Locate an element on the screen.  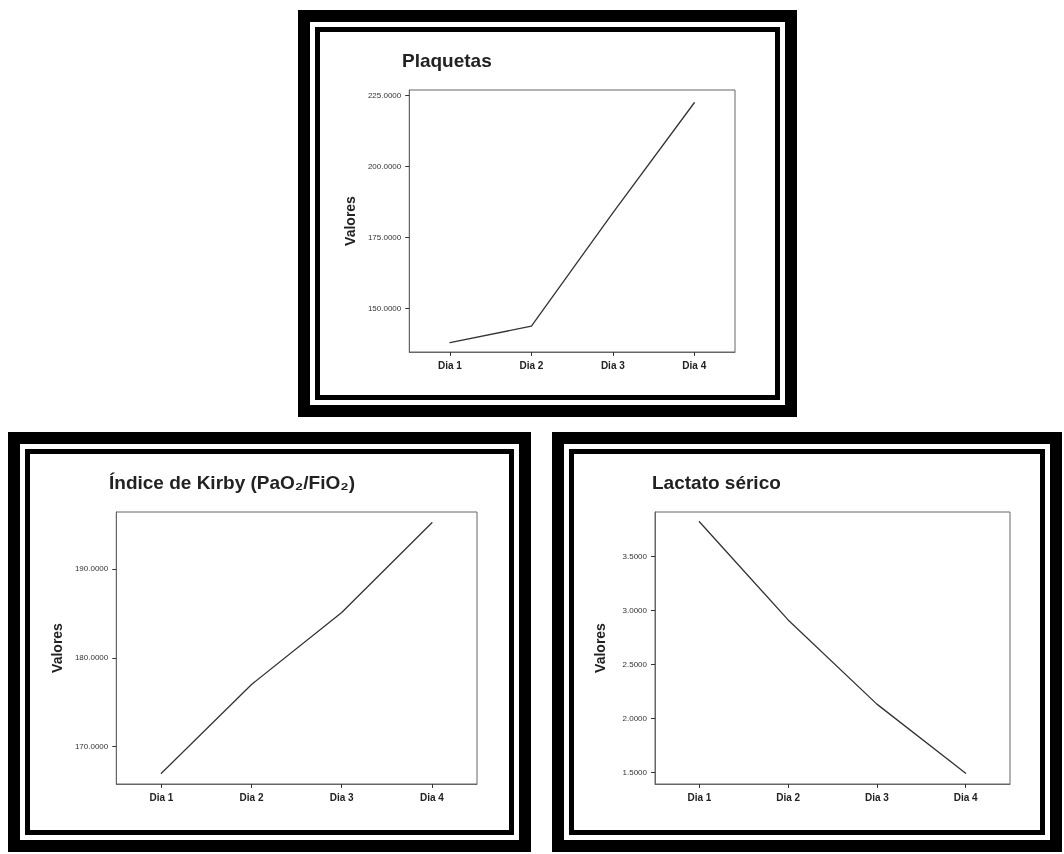
y-tick-label: 200.0000 is located at coordinates (384, 167).